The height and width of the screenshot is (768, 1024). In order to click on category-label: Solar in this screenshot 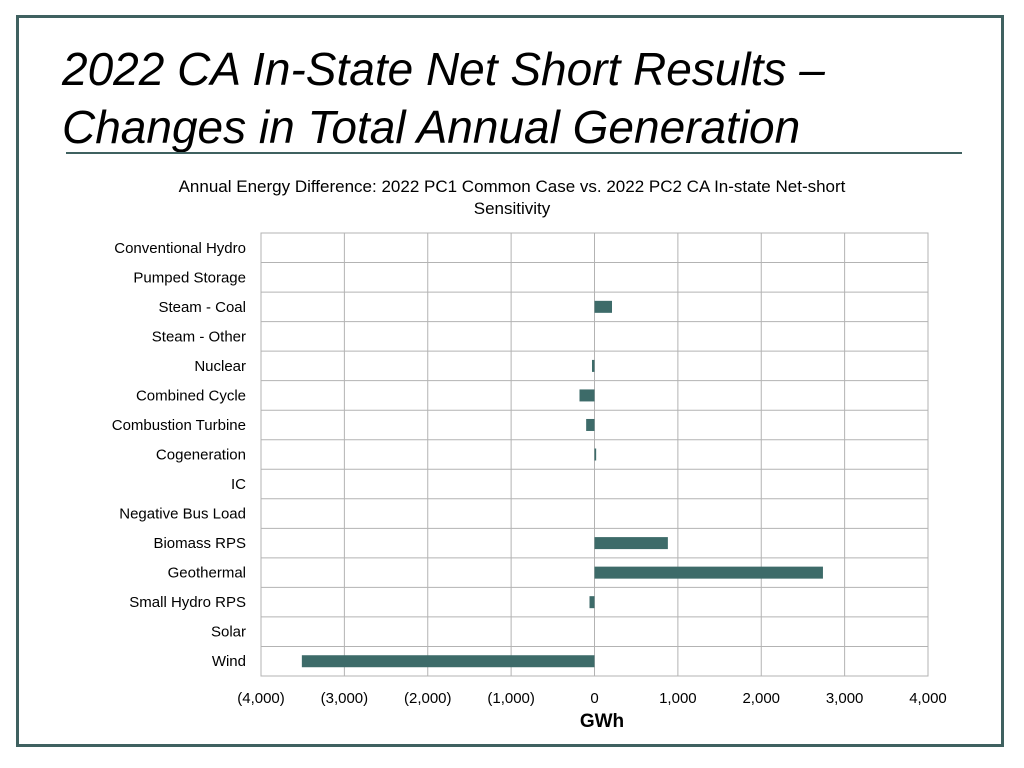, I will do `click(228, 632)`.